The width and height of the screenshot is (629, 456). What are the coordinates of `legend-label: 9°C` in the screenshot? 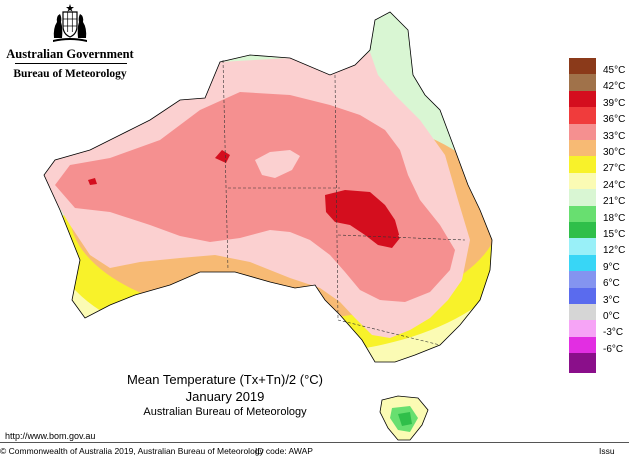 It's located at (611, 267).